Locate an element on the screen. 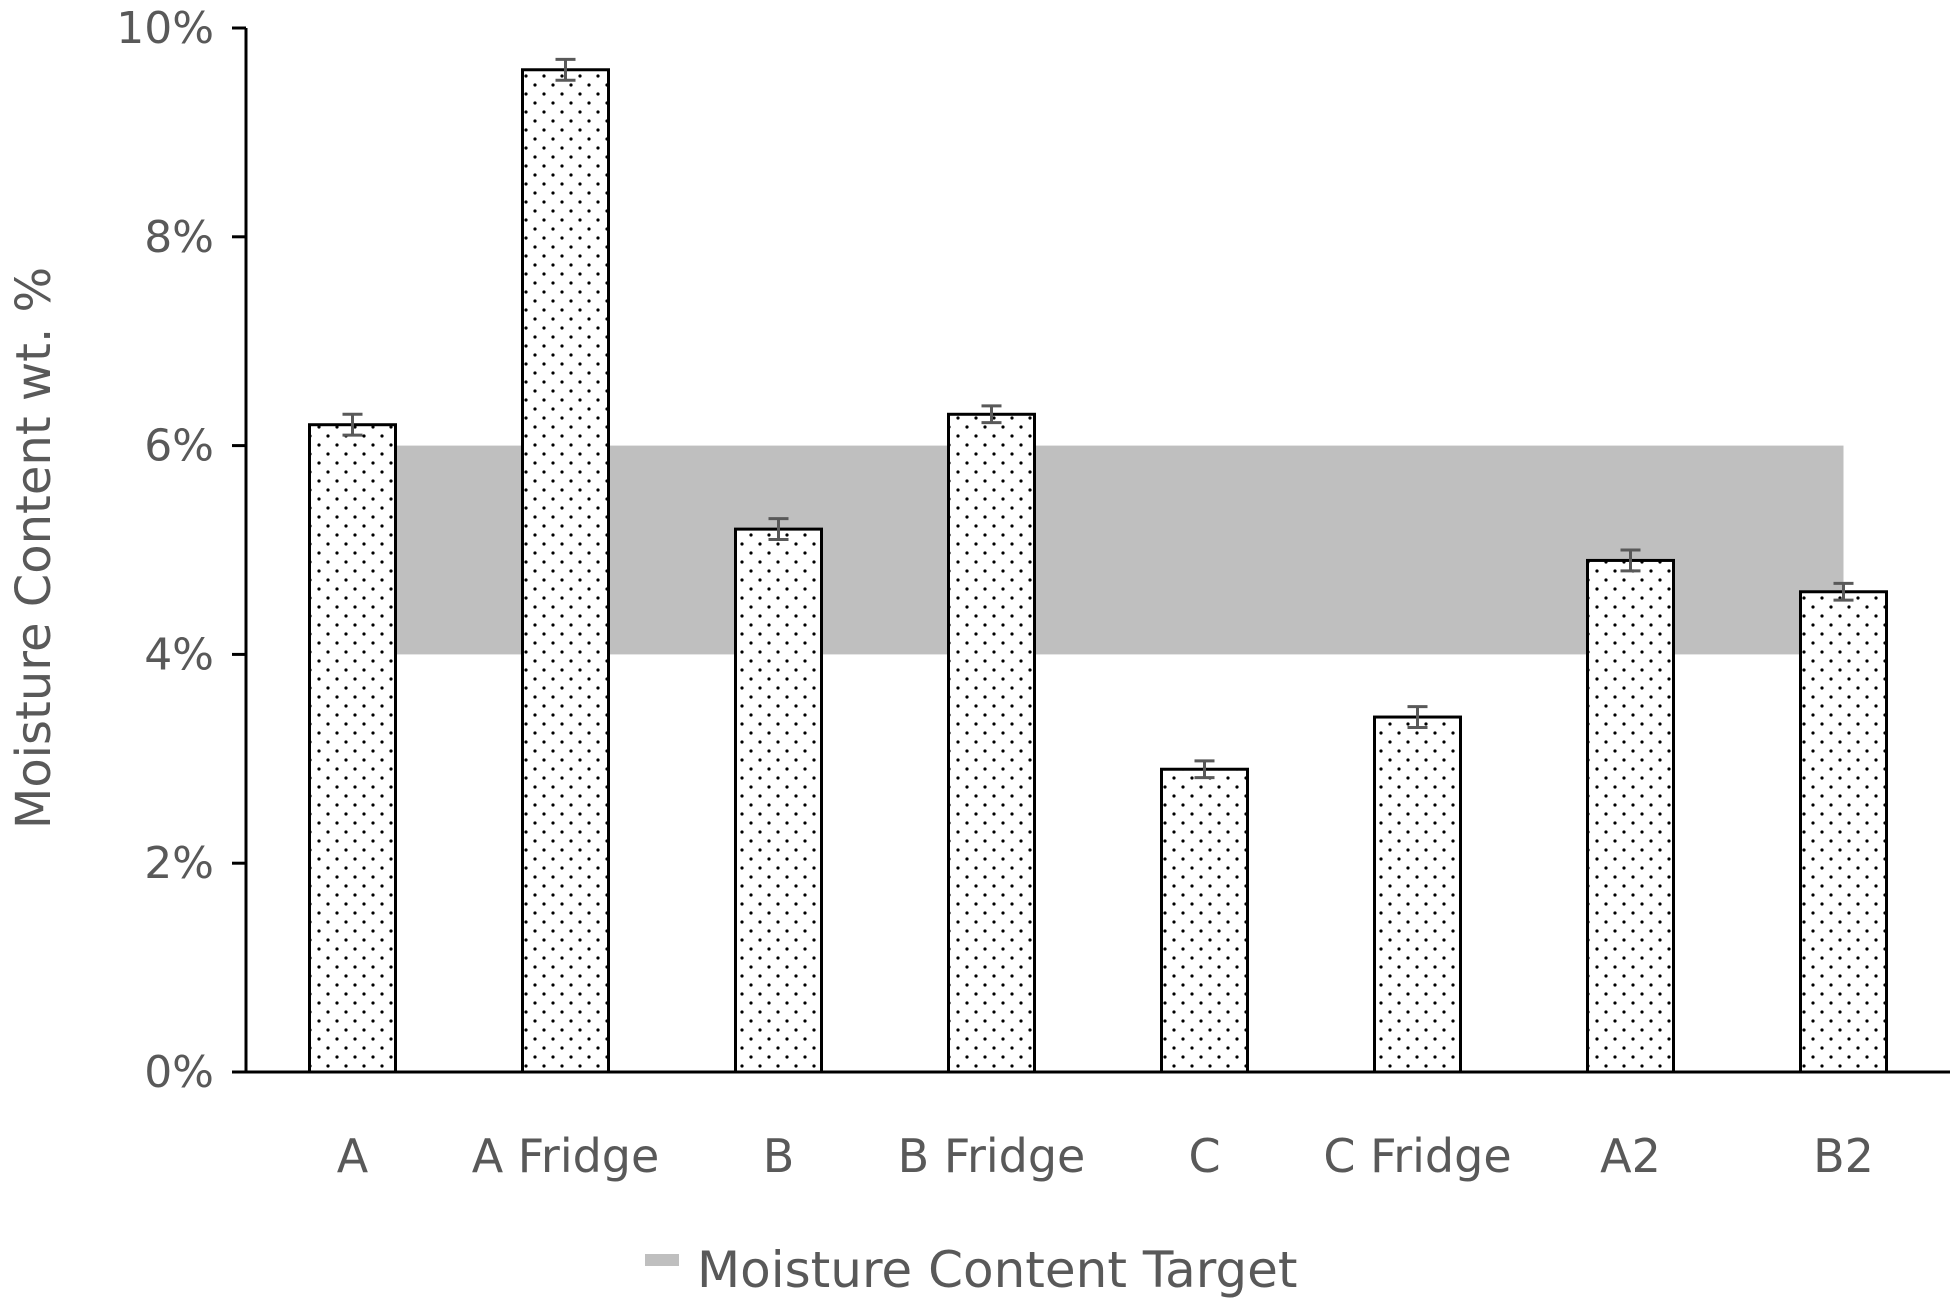  x-category-labels: A A Fridge B B Fridge C C Fridge A2 B2 is located at coordinates (1105, 1156).